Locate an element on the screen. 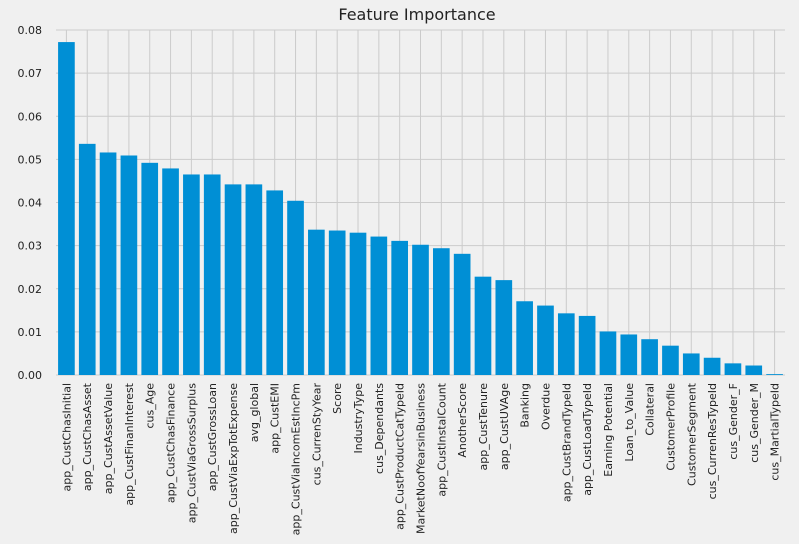  x-tick-label: app_CustViaIncomEstIncPm is located at coordinates (296, 459).